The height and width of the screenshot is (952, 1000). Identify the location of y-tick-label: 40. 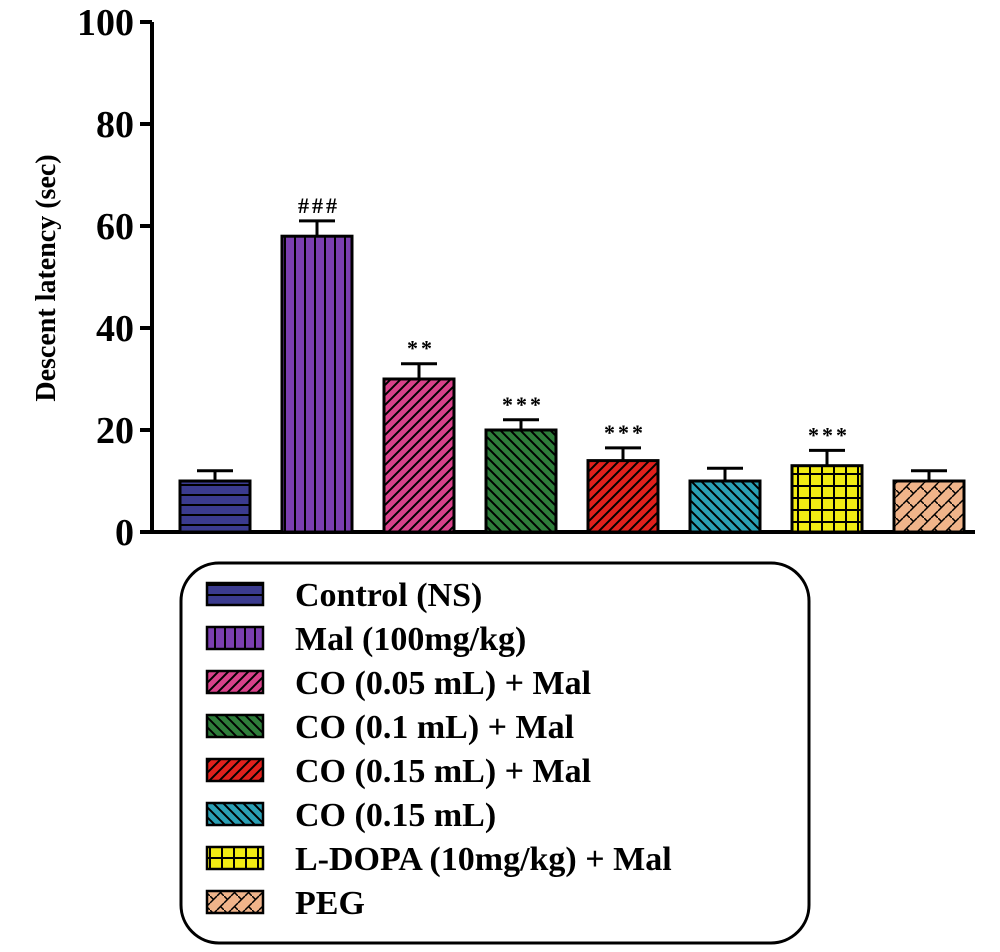
(115, 329).